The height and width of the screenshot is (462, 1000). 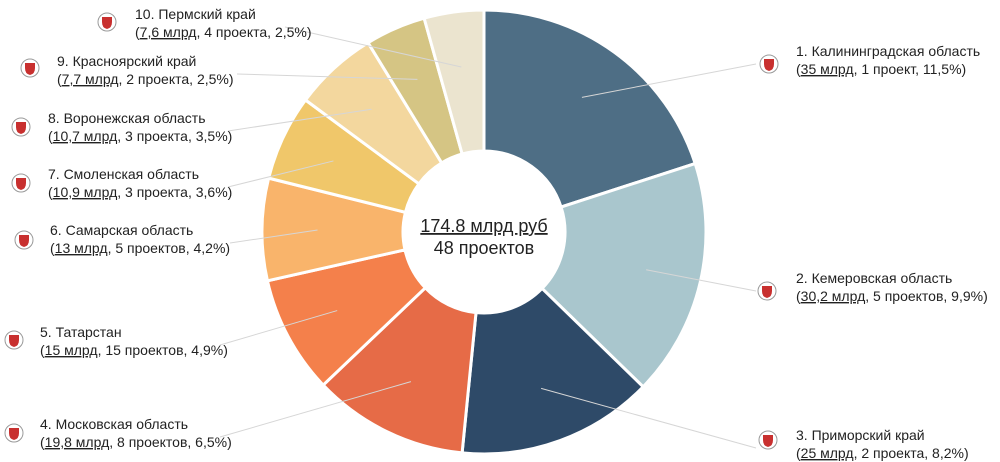 I want to click on krasnoyarsk-coat-of-arms-icon, so click(x=30, y=68).